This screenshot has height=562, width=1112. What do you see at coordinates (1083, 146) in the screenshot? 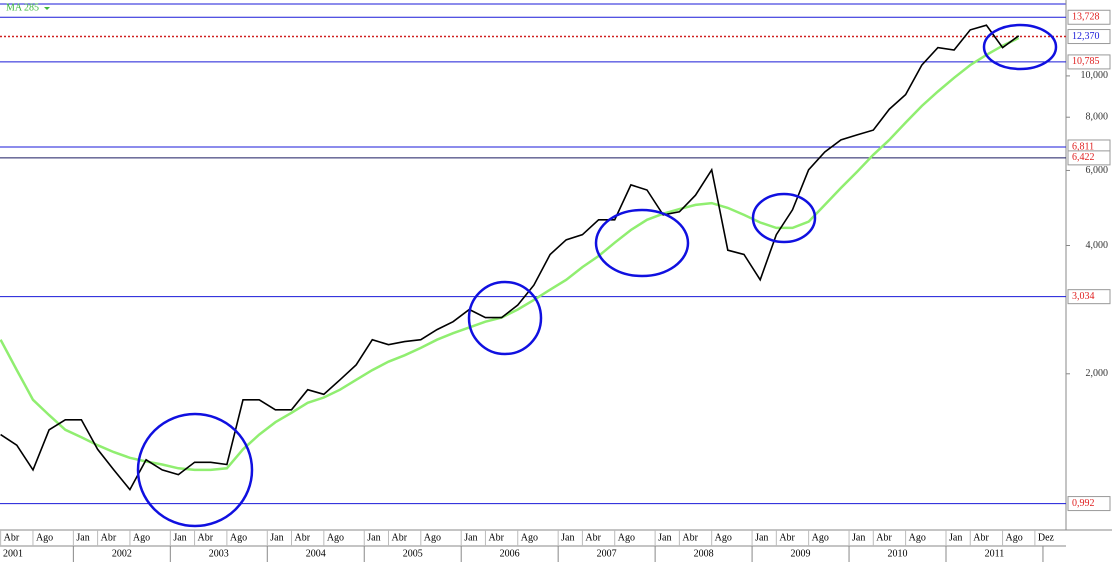
I see `level-label: 6,811` at bounding box center [1083, 146].